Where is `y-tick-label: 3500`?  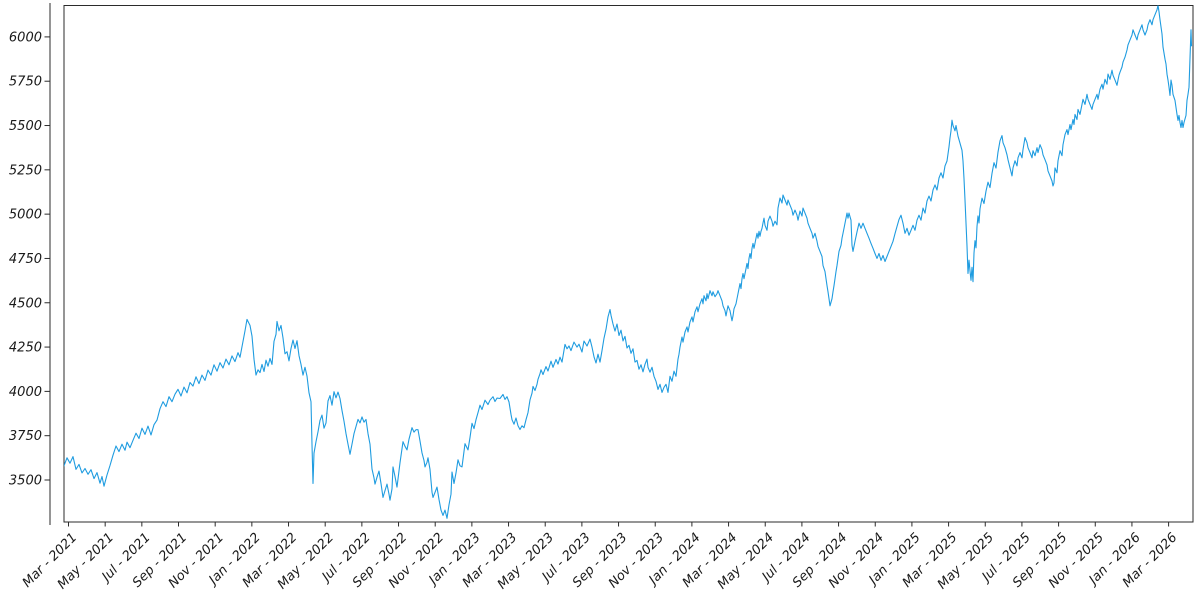
y-tick-label: 3500 is located at coordinates (25, 481).